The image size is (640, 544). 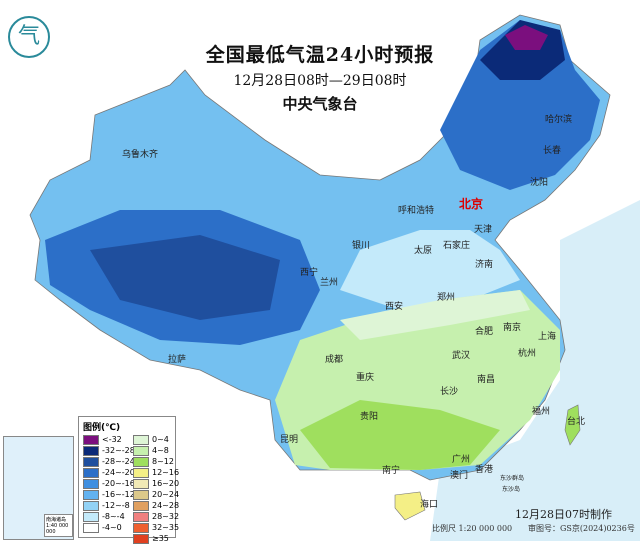 What do you see at coordinates (461, 460) in the screenshot?
I see `city-label: 广州` at bounding box center [461, 460].